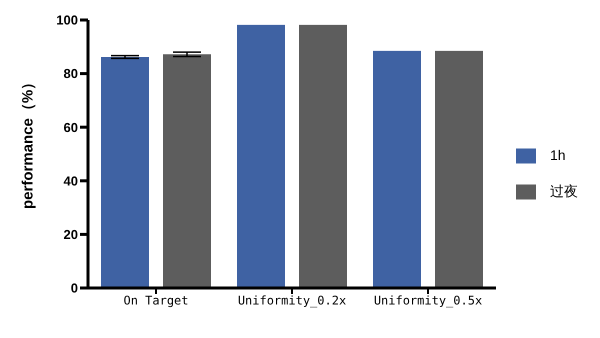 Image resolution: width=600 pixels, height=338 pixels. I want to click on y-tick-label: 100, so click(67, 20).